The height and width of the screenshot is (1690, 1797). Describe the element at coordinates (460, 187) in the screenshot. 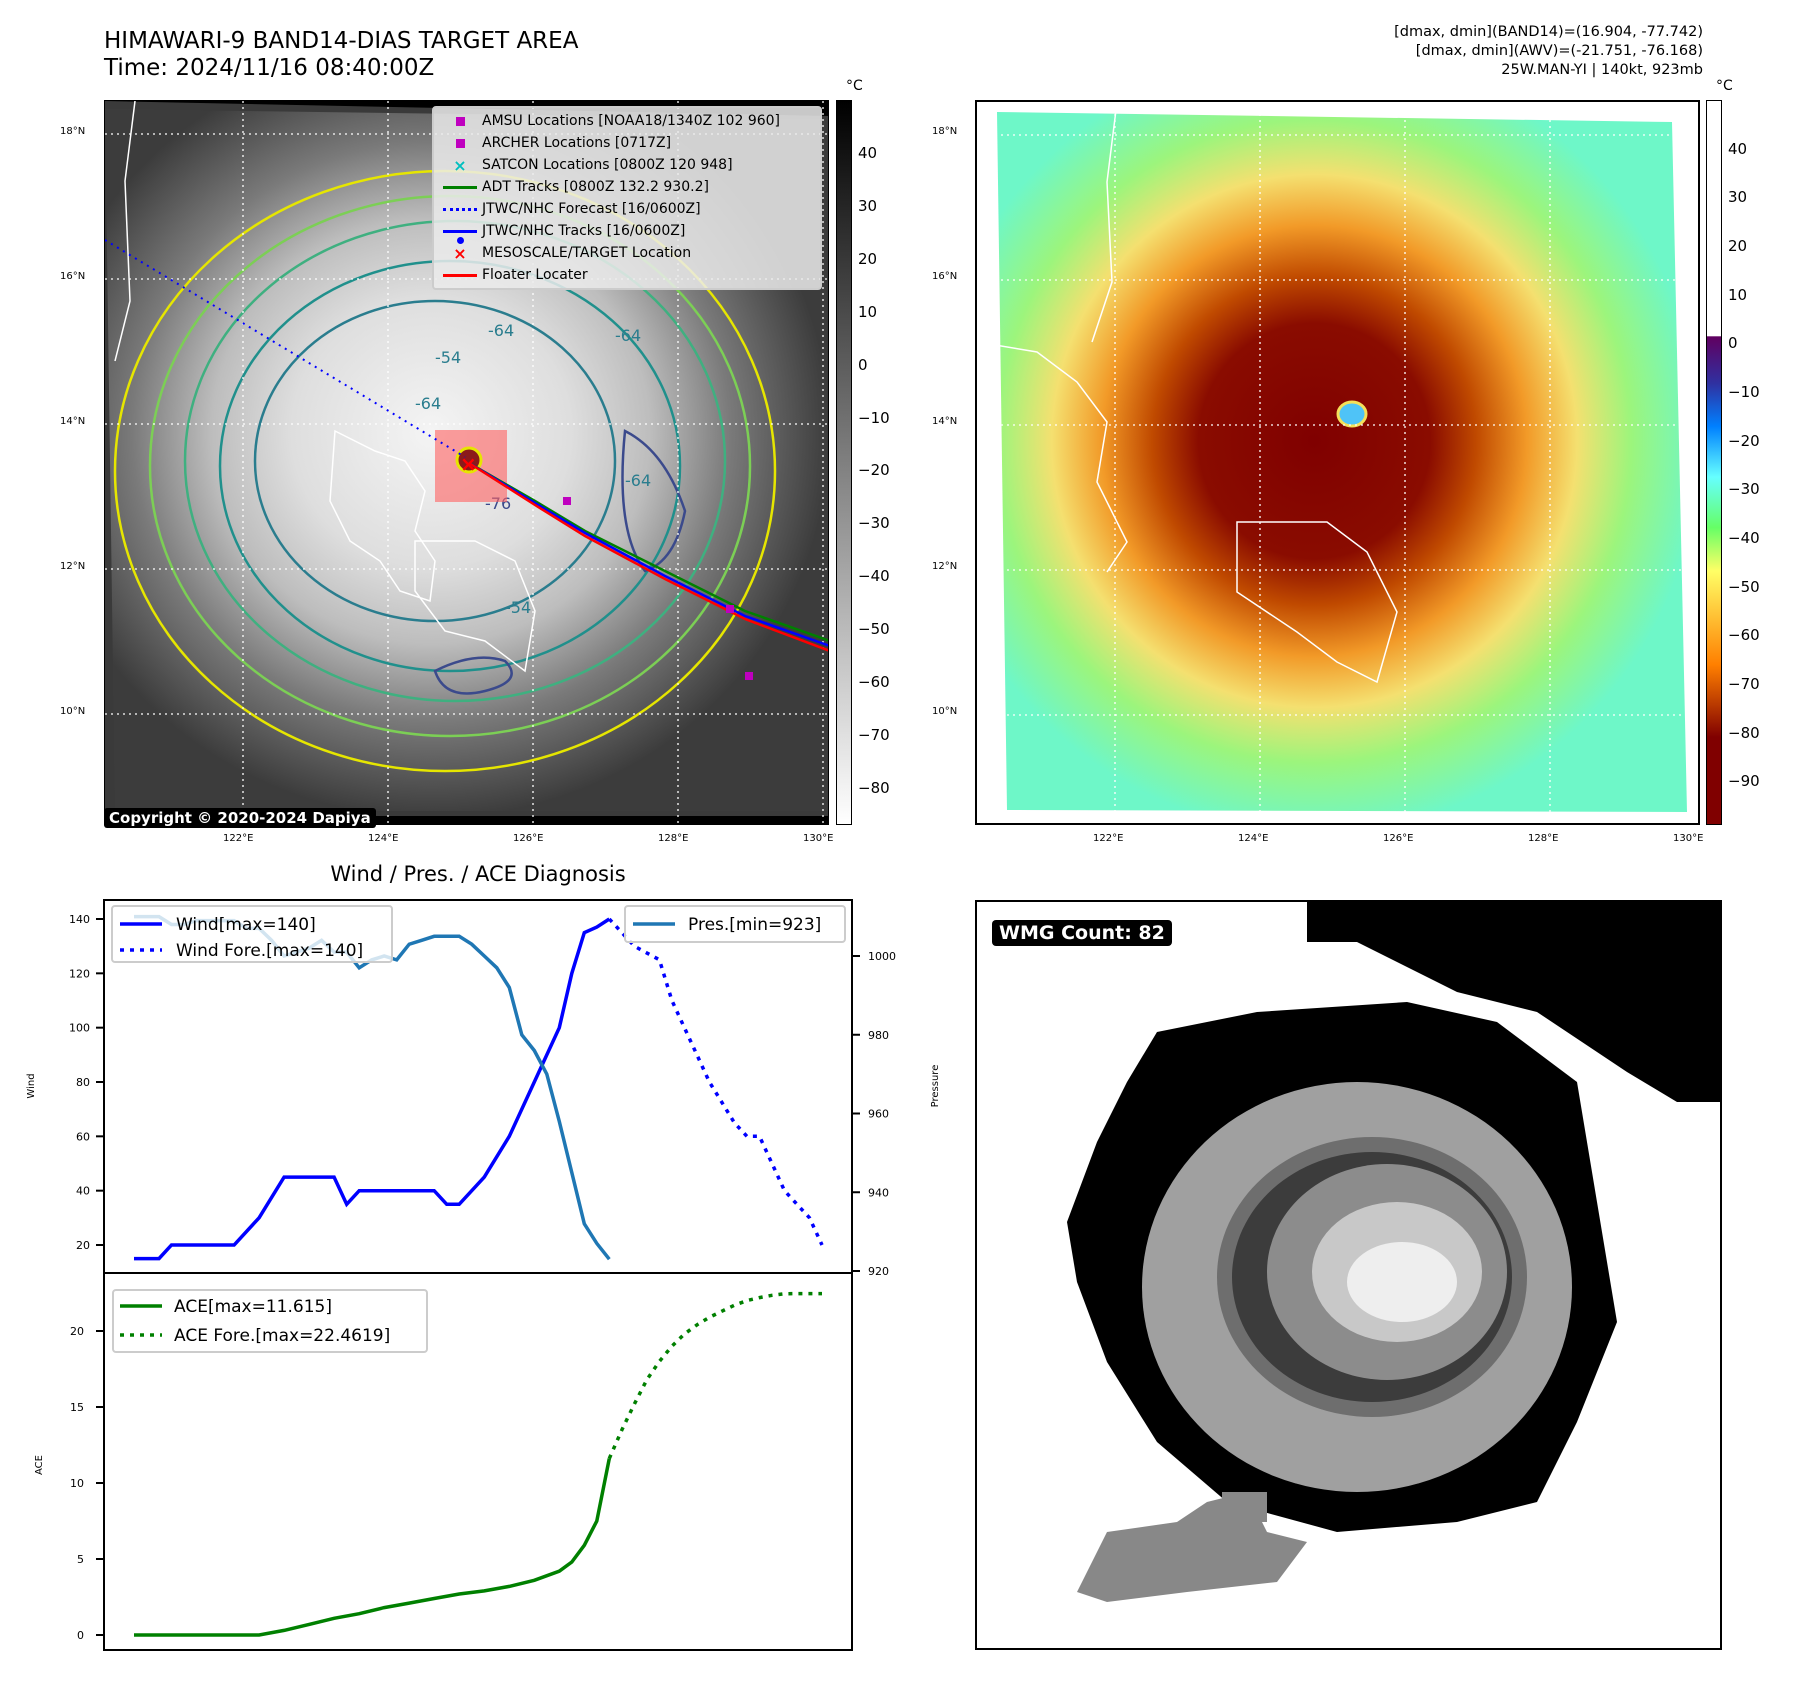

I see `line-icon` at that location.